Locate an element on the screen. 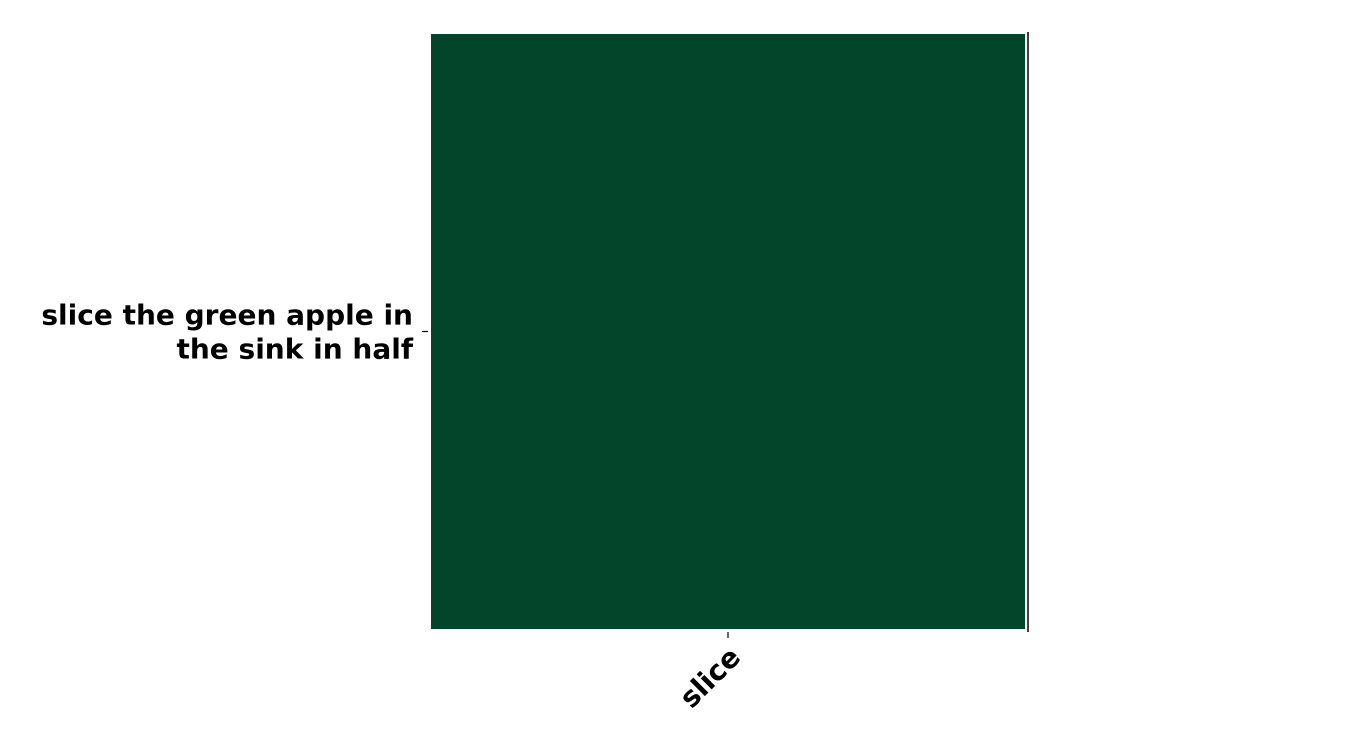  x-tick-label: slice is located at coordinates (710, 678).